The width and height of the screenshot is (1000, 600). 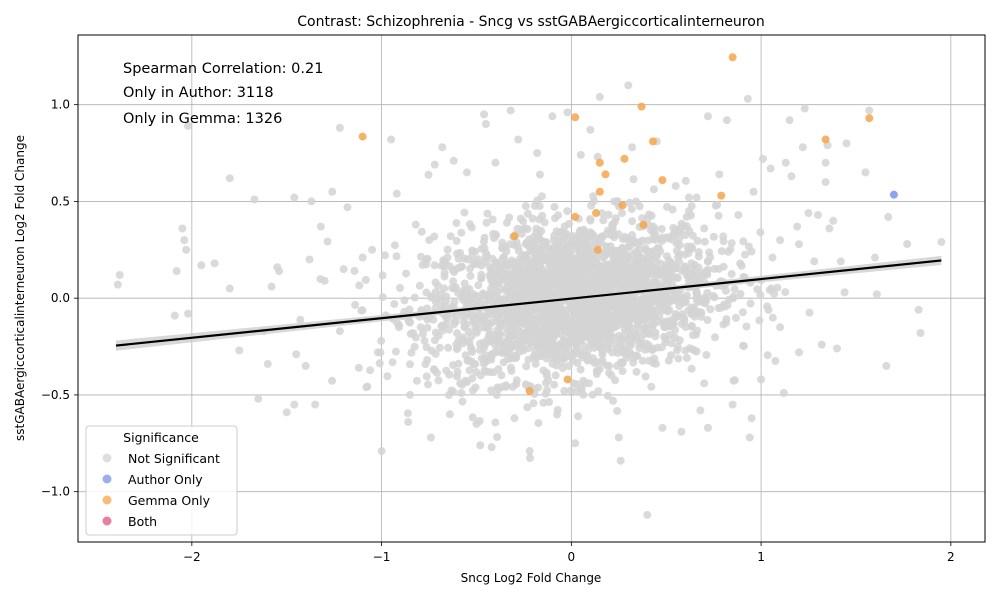 What do you see at coordinates (55, 395) in the screenshot?
I see `y-tick-label: −0.5` at bounding box center [55, 395].